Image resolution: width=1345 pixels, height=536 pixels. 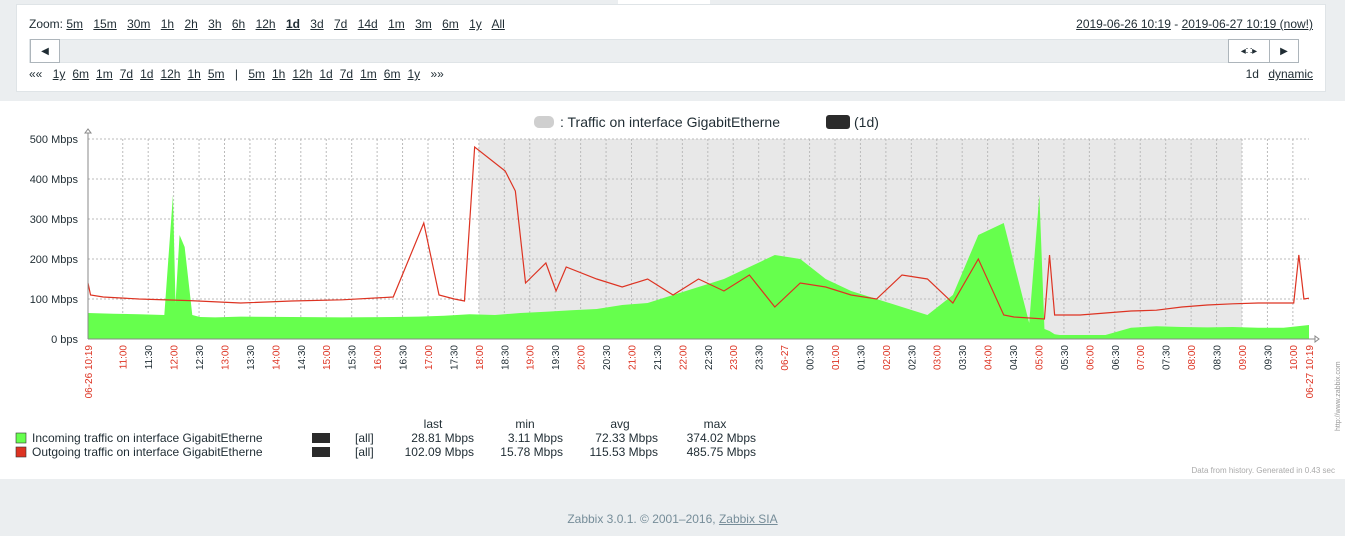 I want to click on arrow-left-icon: ◀, so click(x=45, y=51).